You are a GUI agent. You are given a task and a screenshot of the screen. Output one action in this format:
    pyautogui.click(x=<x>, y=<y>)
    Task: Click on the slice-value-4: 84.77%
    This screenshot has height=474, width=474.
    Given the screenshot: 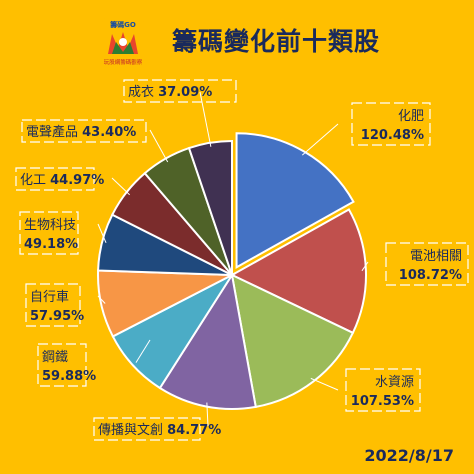 What is the action you would take?
    pyautogui.click(x=194, y=430)
    